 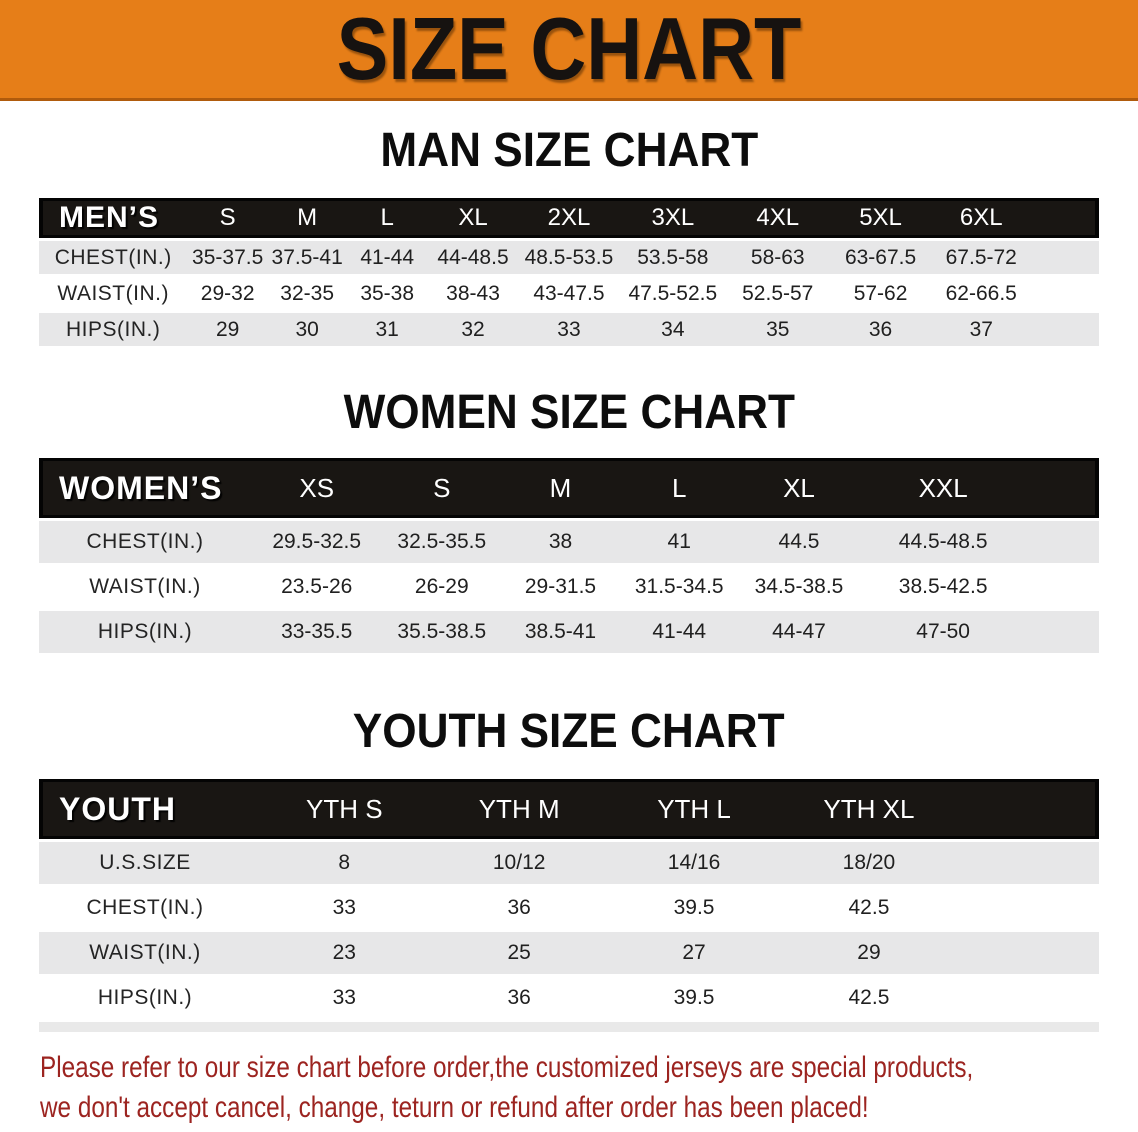 I want to click on measurement-value: 58-63, so click(x=777, y=257).